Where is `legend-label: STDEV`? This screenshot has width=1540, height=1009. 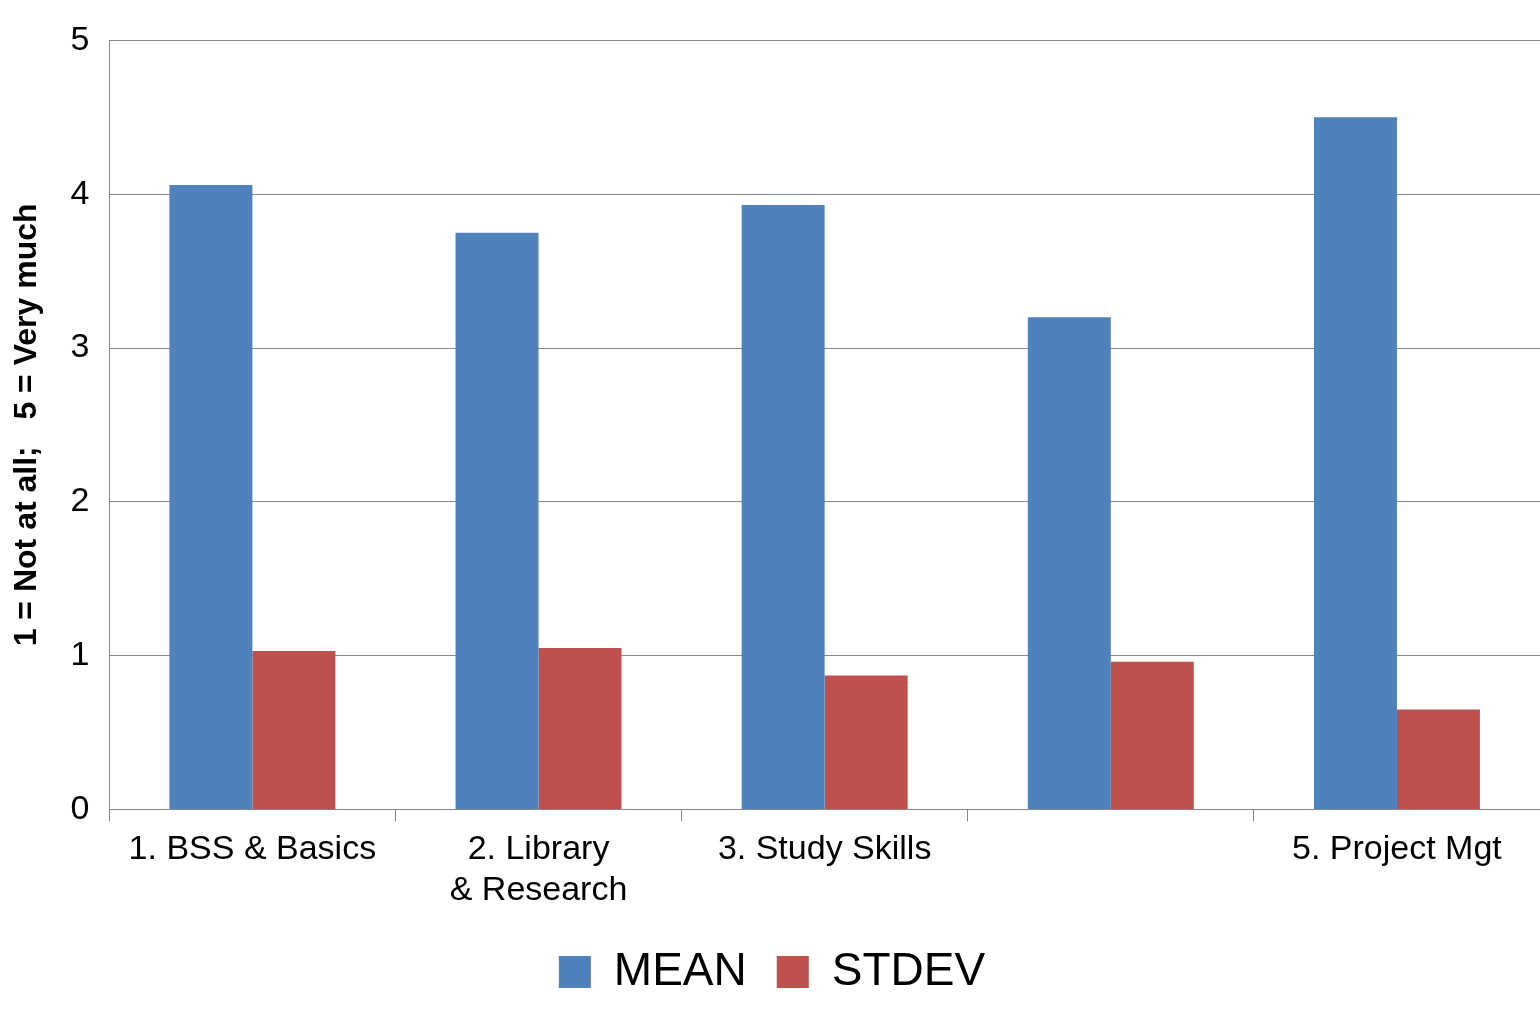
legend-label: STDEV is located at coordinates (908, 968).